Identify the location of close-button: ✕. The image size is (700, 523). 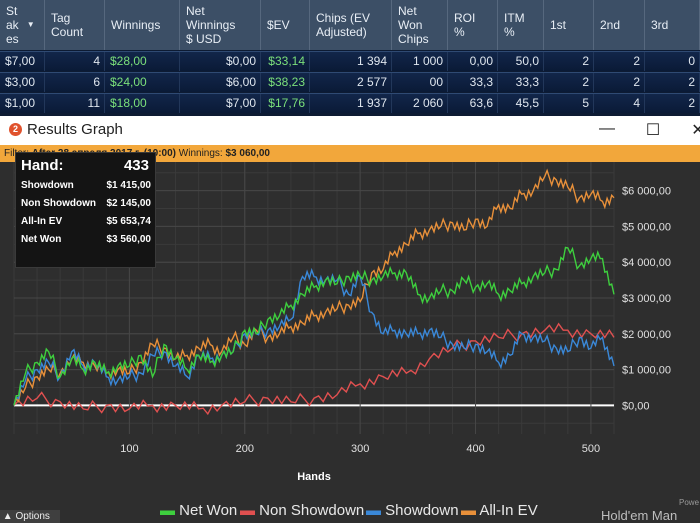
(695, 130).